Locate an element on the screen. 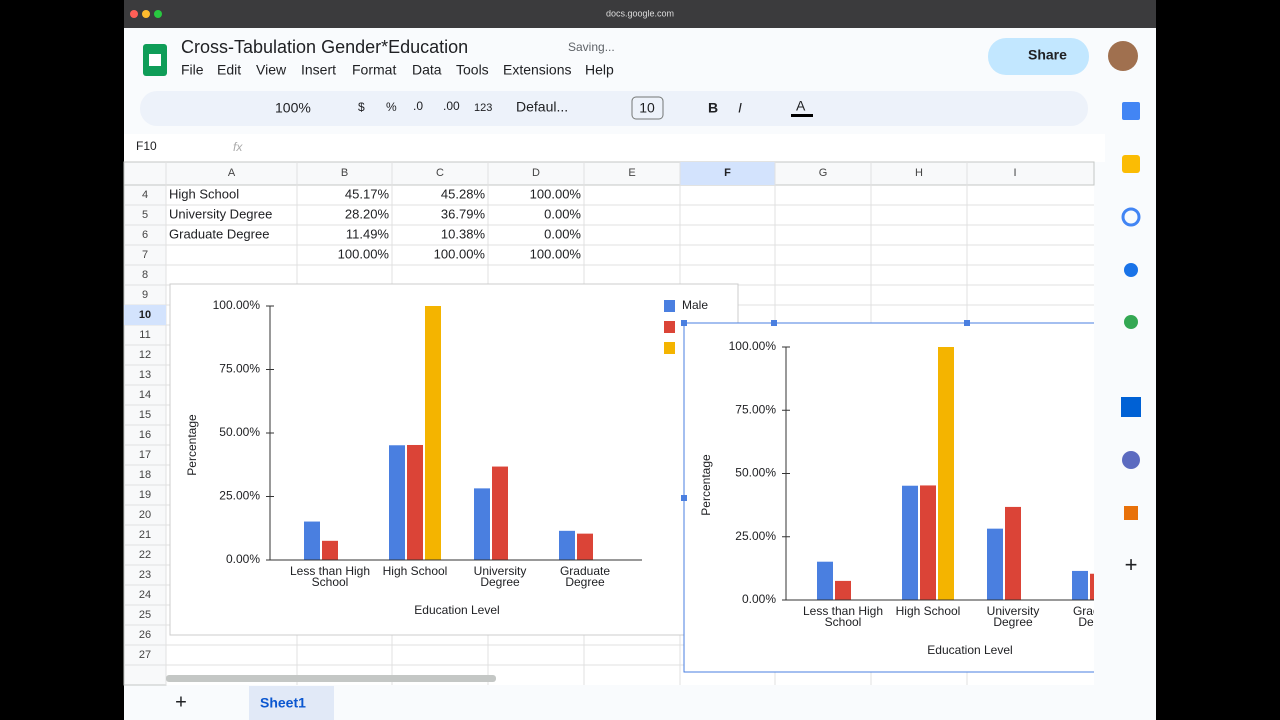 The width and height of the screenshot is (1280, 720). font-size: 10 is located at coordinates (647, 108).